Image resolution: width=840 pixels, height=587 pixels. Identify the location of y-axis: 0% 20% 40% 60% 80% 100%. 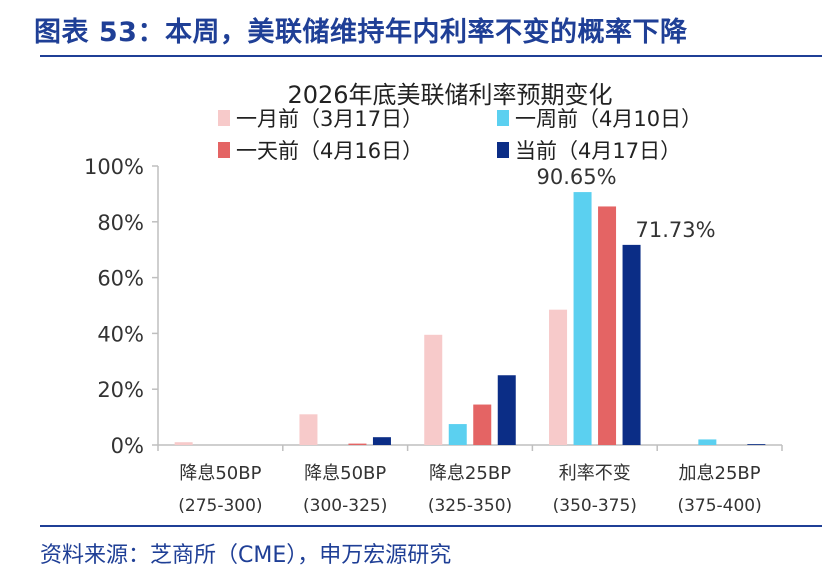
(121, 306).